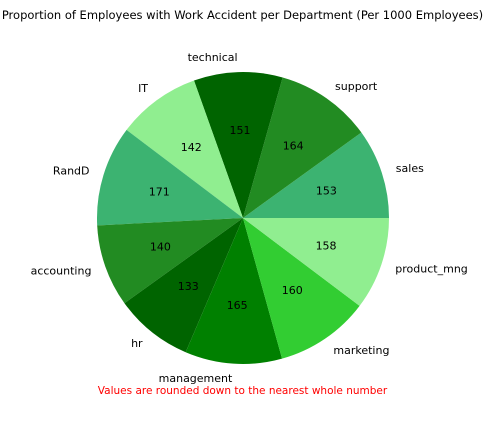 Image resolution: width=485 pixels, height=421 pixels. Describe the element at coordinates (293, 146) in the screenshot. I see `value-label-support: 164` at that location.